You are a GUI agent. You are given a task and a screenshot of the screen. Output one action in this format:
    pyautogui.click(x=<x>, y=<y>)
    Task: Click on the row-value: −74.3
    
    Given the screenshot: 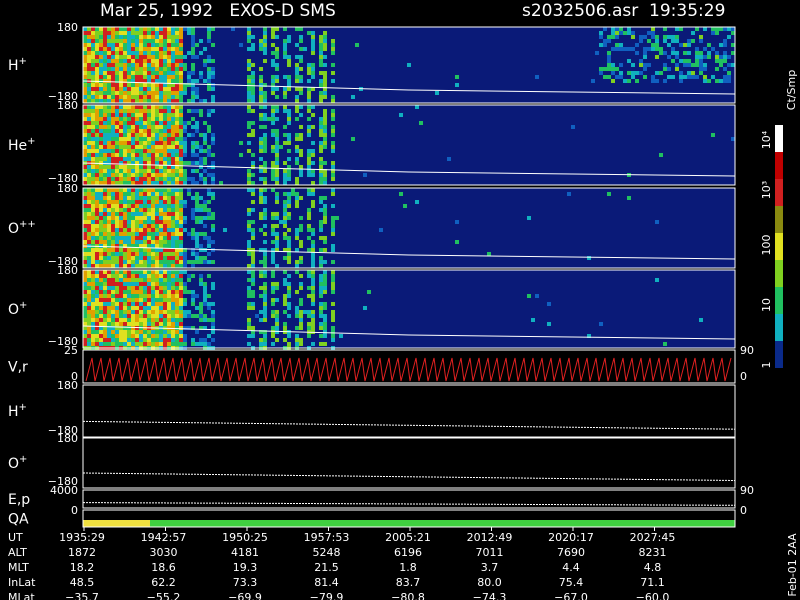 What is the action you would take?
    pyautogui.click(x=490, y=595)
    